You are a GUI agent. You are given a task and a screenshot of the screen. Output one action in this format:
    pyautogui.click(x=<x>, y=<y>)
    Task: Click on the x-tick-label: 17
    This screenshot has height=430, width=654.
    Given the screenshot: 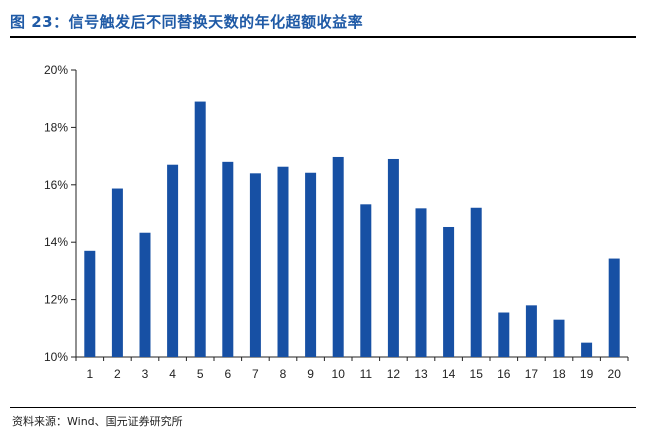 What is the action you would take?
    pyautogui.click(x=532, y=374)
    